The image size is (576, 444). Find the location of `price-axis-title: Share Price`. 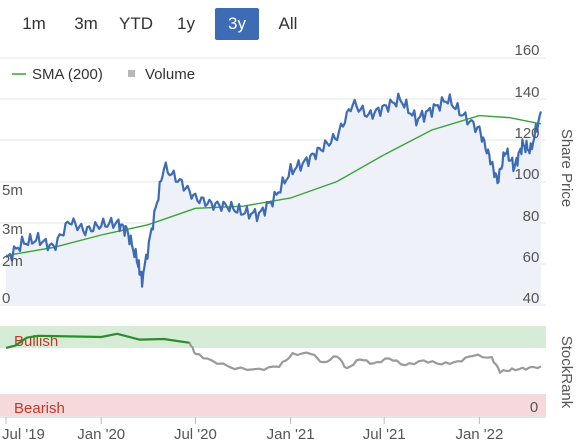

price-axis-title: Share Price is located at coordinates (566, 168).